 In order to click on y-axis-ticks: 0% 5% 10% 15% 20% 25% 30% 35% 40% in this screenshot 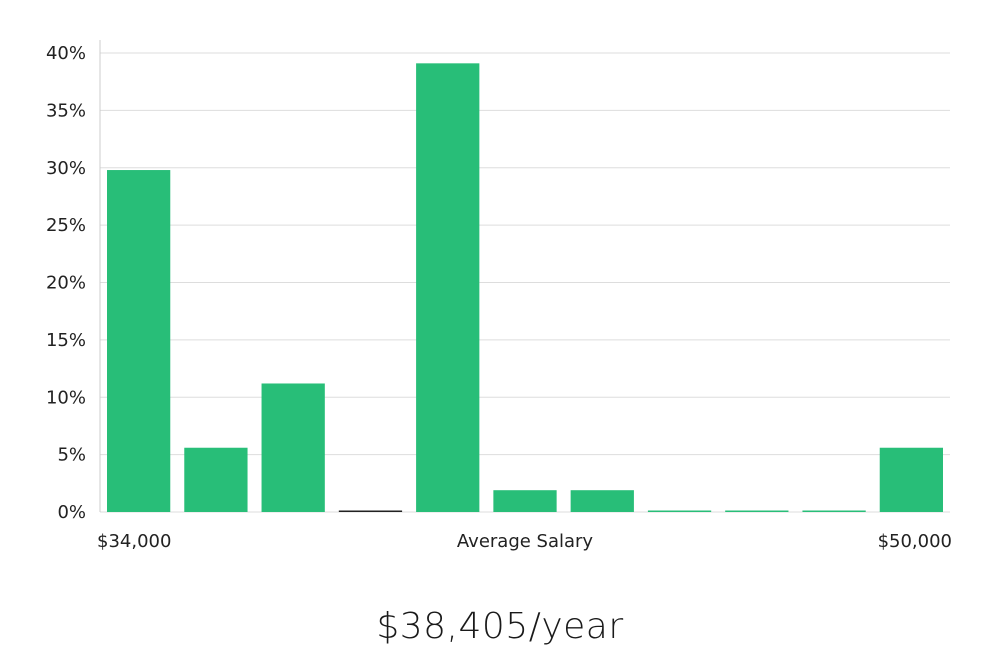, I will do `click(66, 283)`.